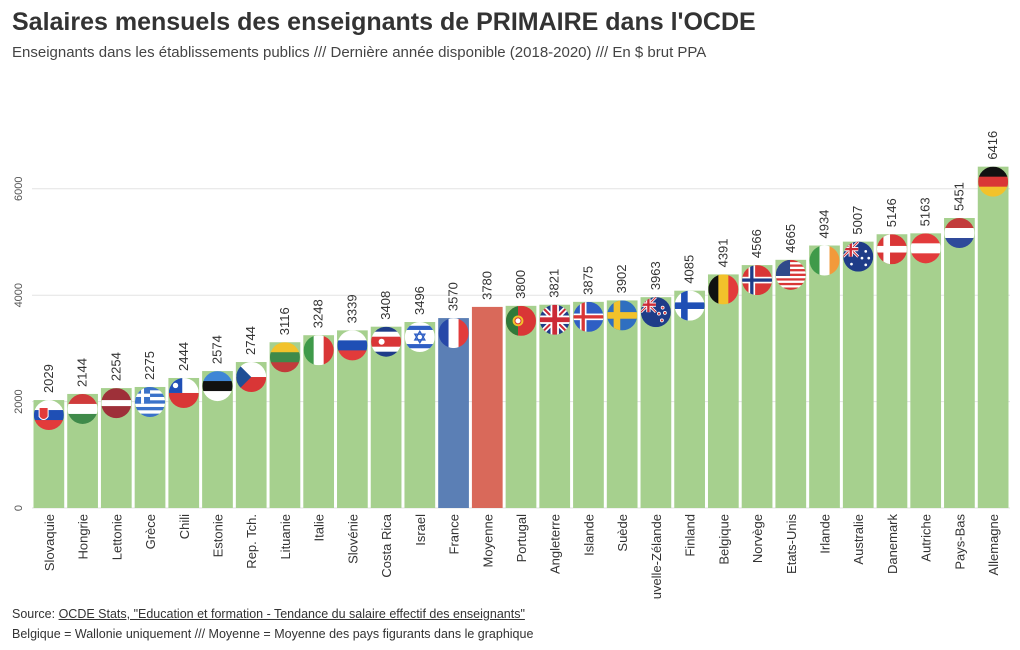 Image resolution: width=1020 pixels, height=650 pixels. I want to click on austria-flag-icon, so click(925, 248).